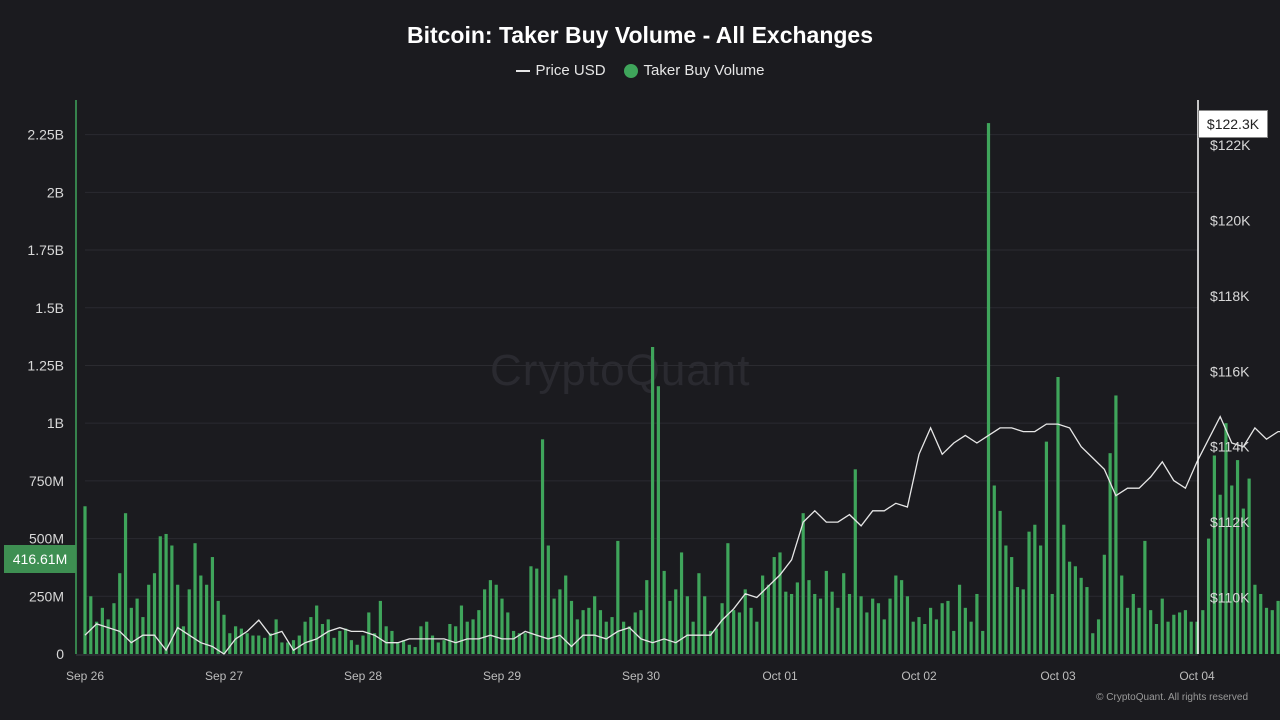 The height and width of the screenshot is (720, 1280). I want to click on x-tick-label: Oct 01, so click(780, 676).